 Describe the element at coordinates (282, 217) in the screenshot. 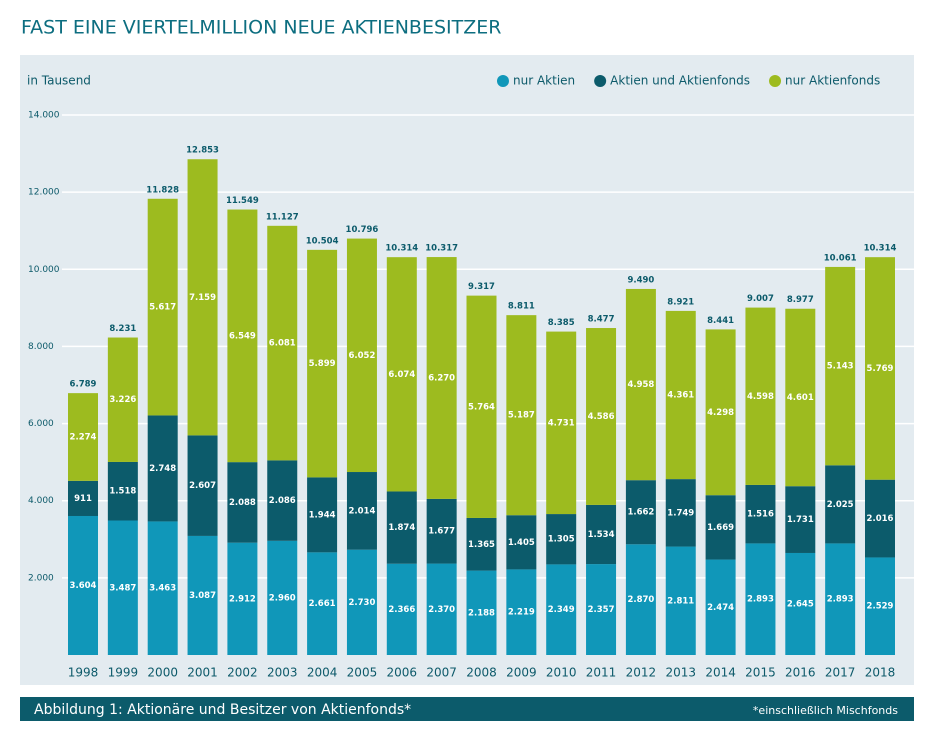

I see `total-label: 11.127` at that location.